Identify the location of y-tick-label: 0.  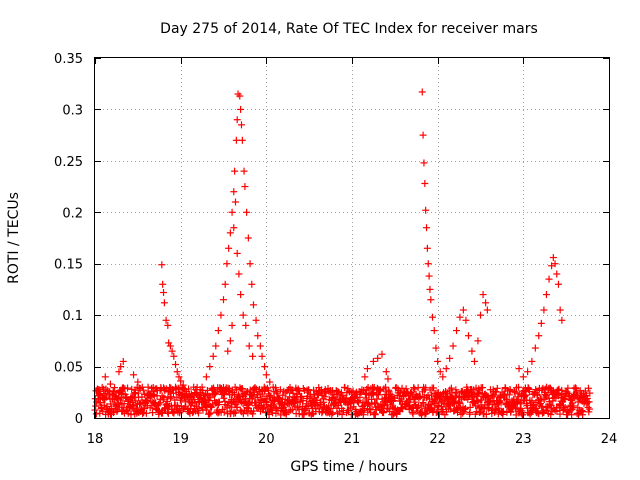
(79, 419).